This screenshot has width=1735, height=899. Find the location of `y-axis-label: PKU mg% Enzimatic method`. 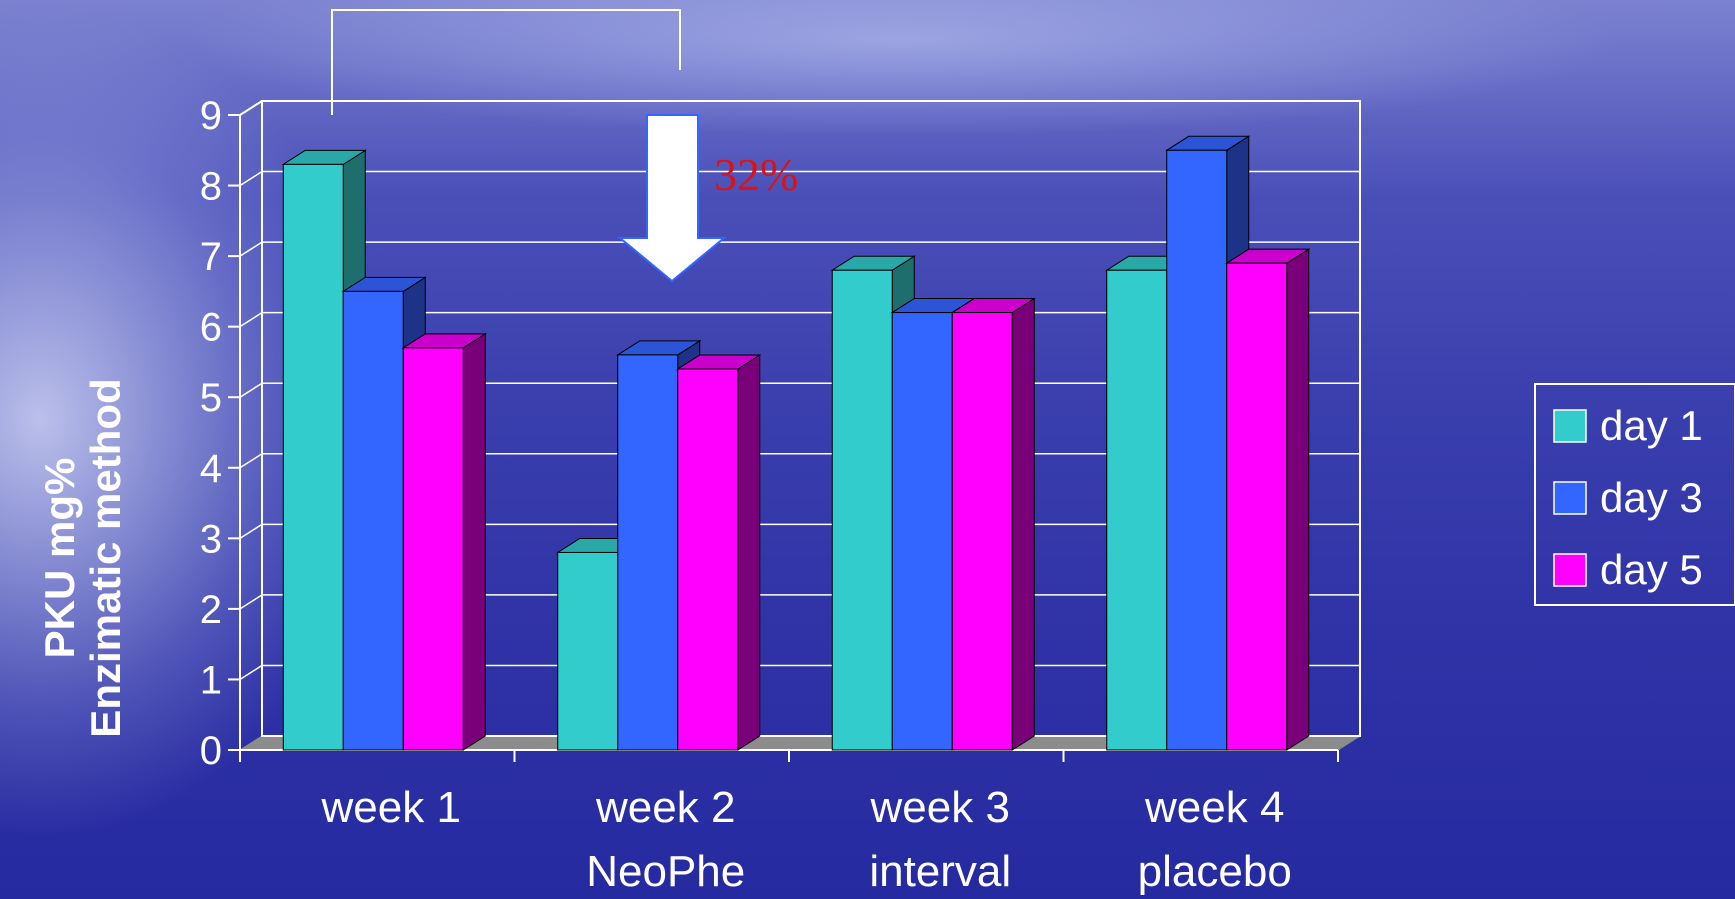

y-axis-label: PKU mg% Enzimatic method is located at coordinates (82, 557).